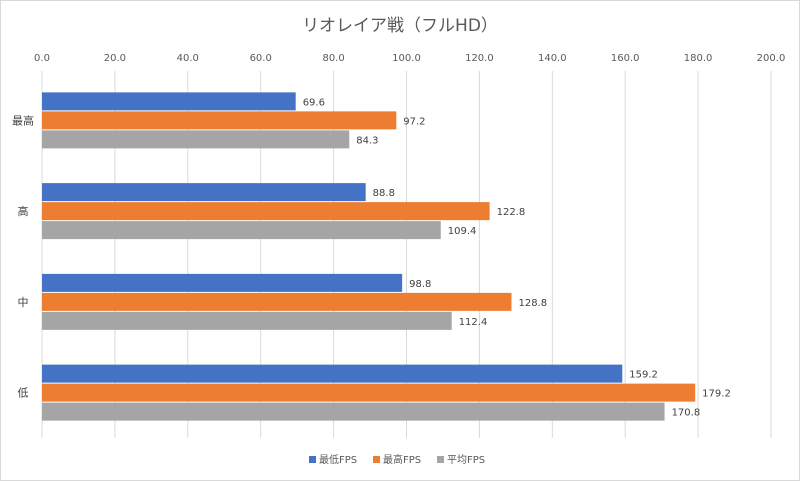 The height and width of the screenshot is (481, 800). Describe the element at coordinates (532, 303) in the screenshot. I see `data-label: 128.8` at that location.